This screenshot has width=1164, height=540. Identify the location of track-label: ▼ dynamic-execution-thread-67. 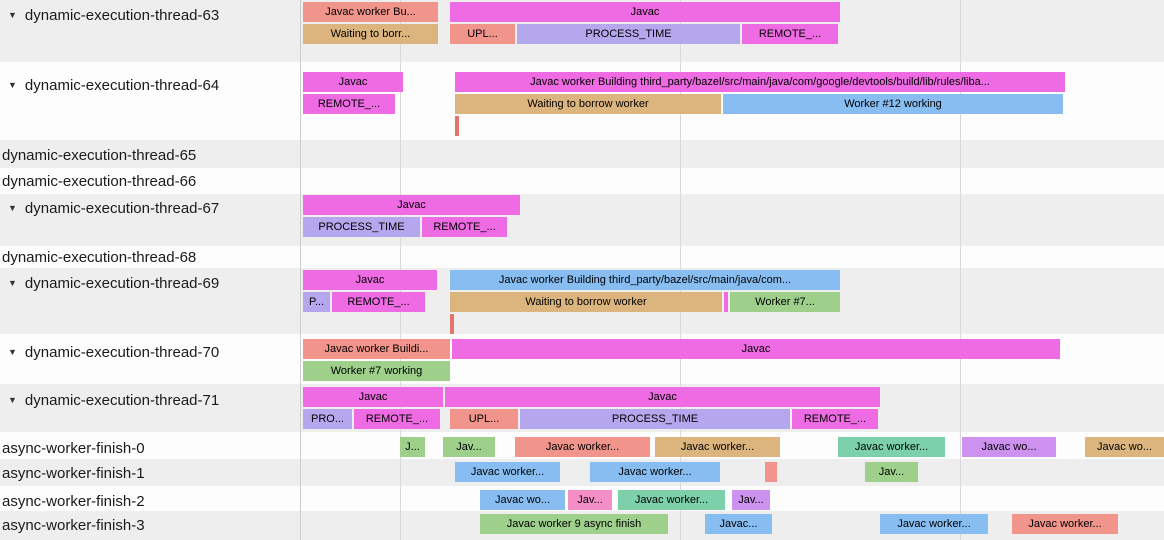
(113, 208).